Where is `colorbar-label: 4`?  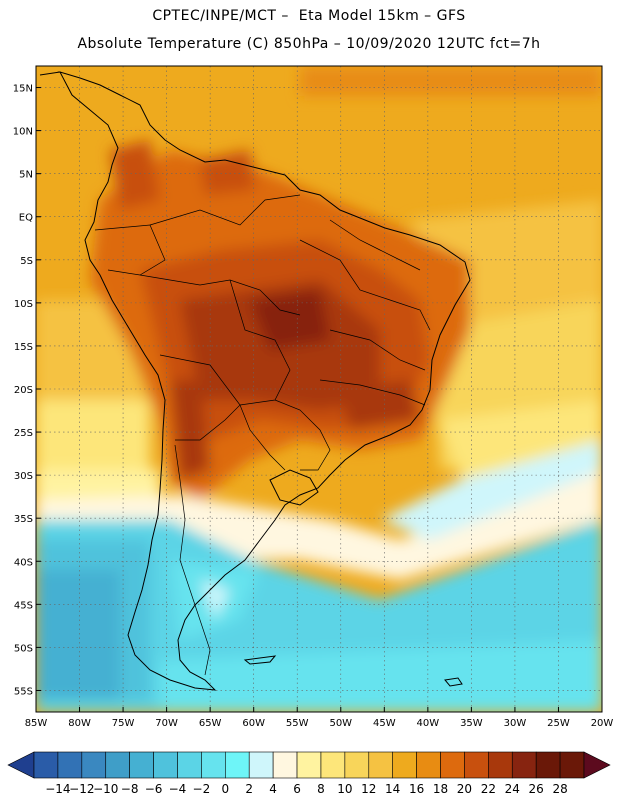
colorbar-label: 4 is located at coordinates (273, 789).